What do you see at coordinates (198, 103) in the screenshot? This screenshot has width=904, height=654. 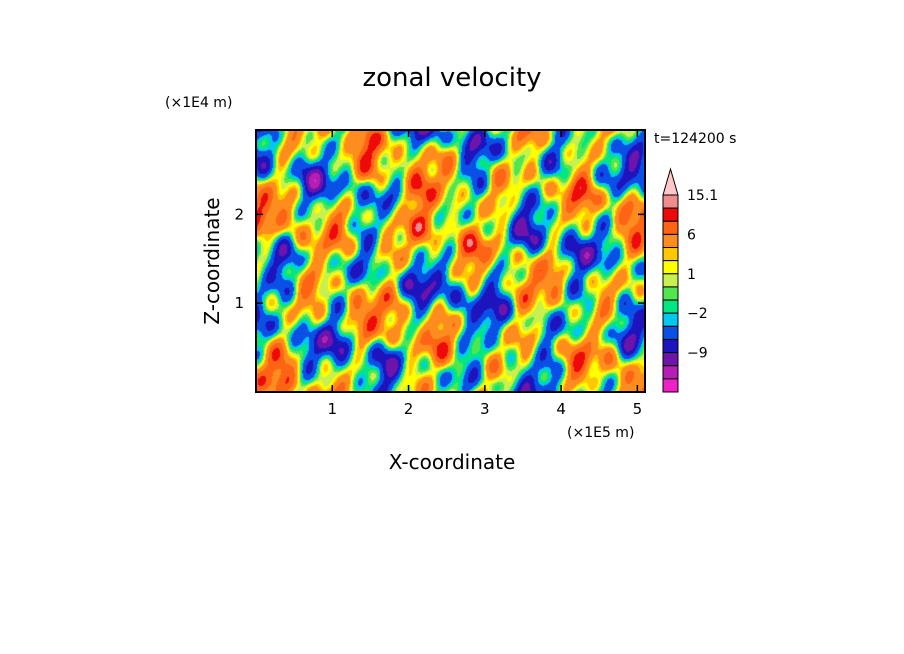 I see `y-unit-label: (×1E4 m)` at bounding box center [198, 103].